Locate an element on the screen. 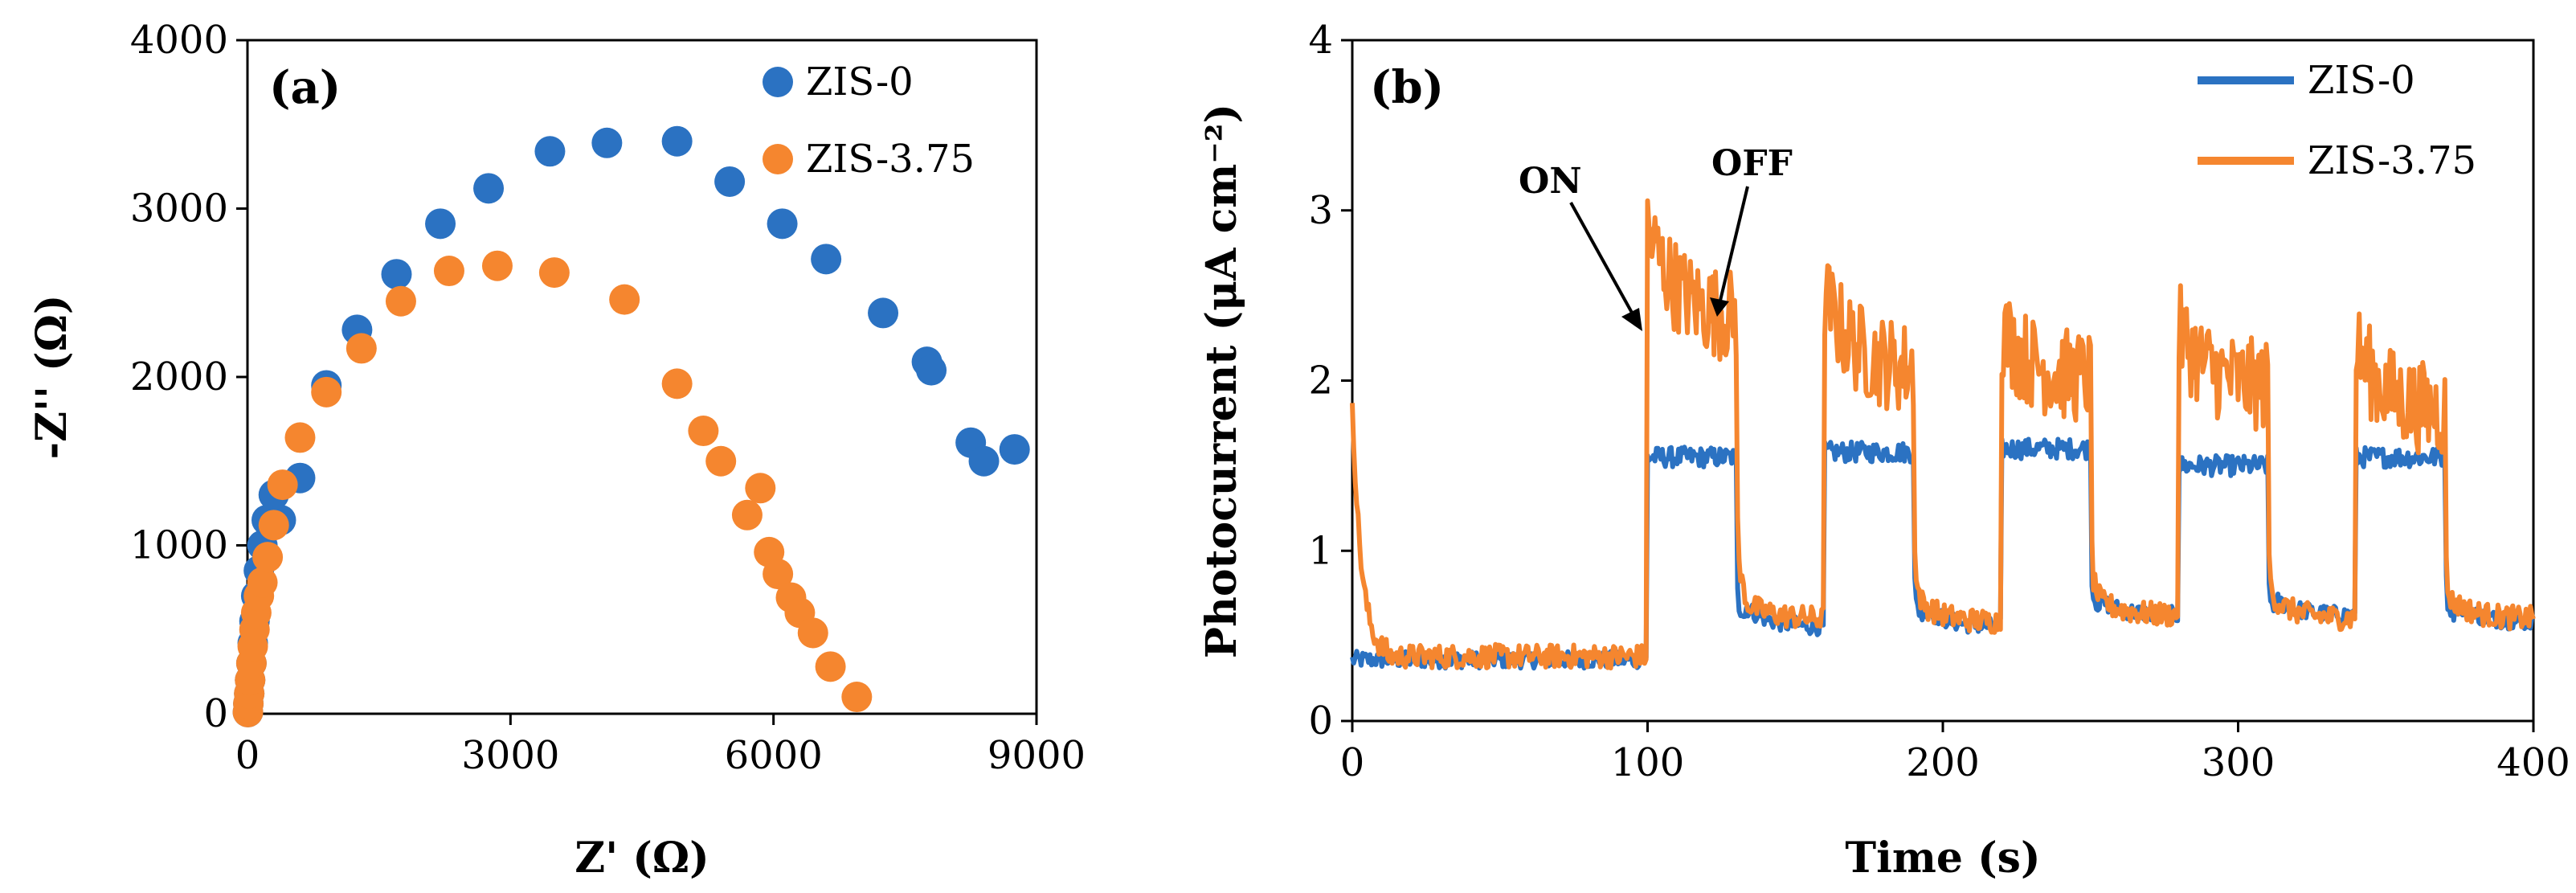  plot-a-ytick-label: 1000 is located at coordinates (179, 545).